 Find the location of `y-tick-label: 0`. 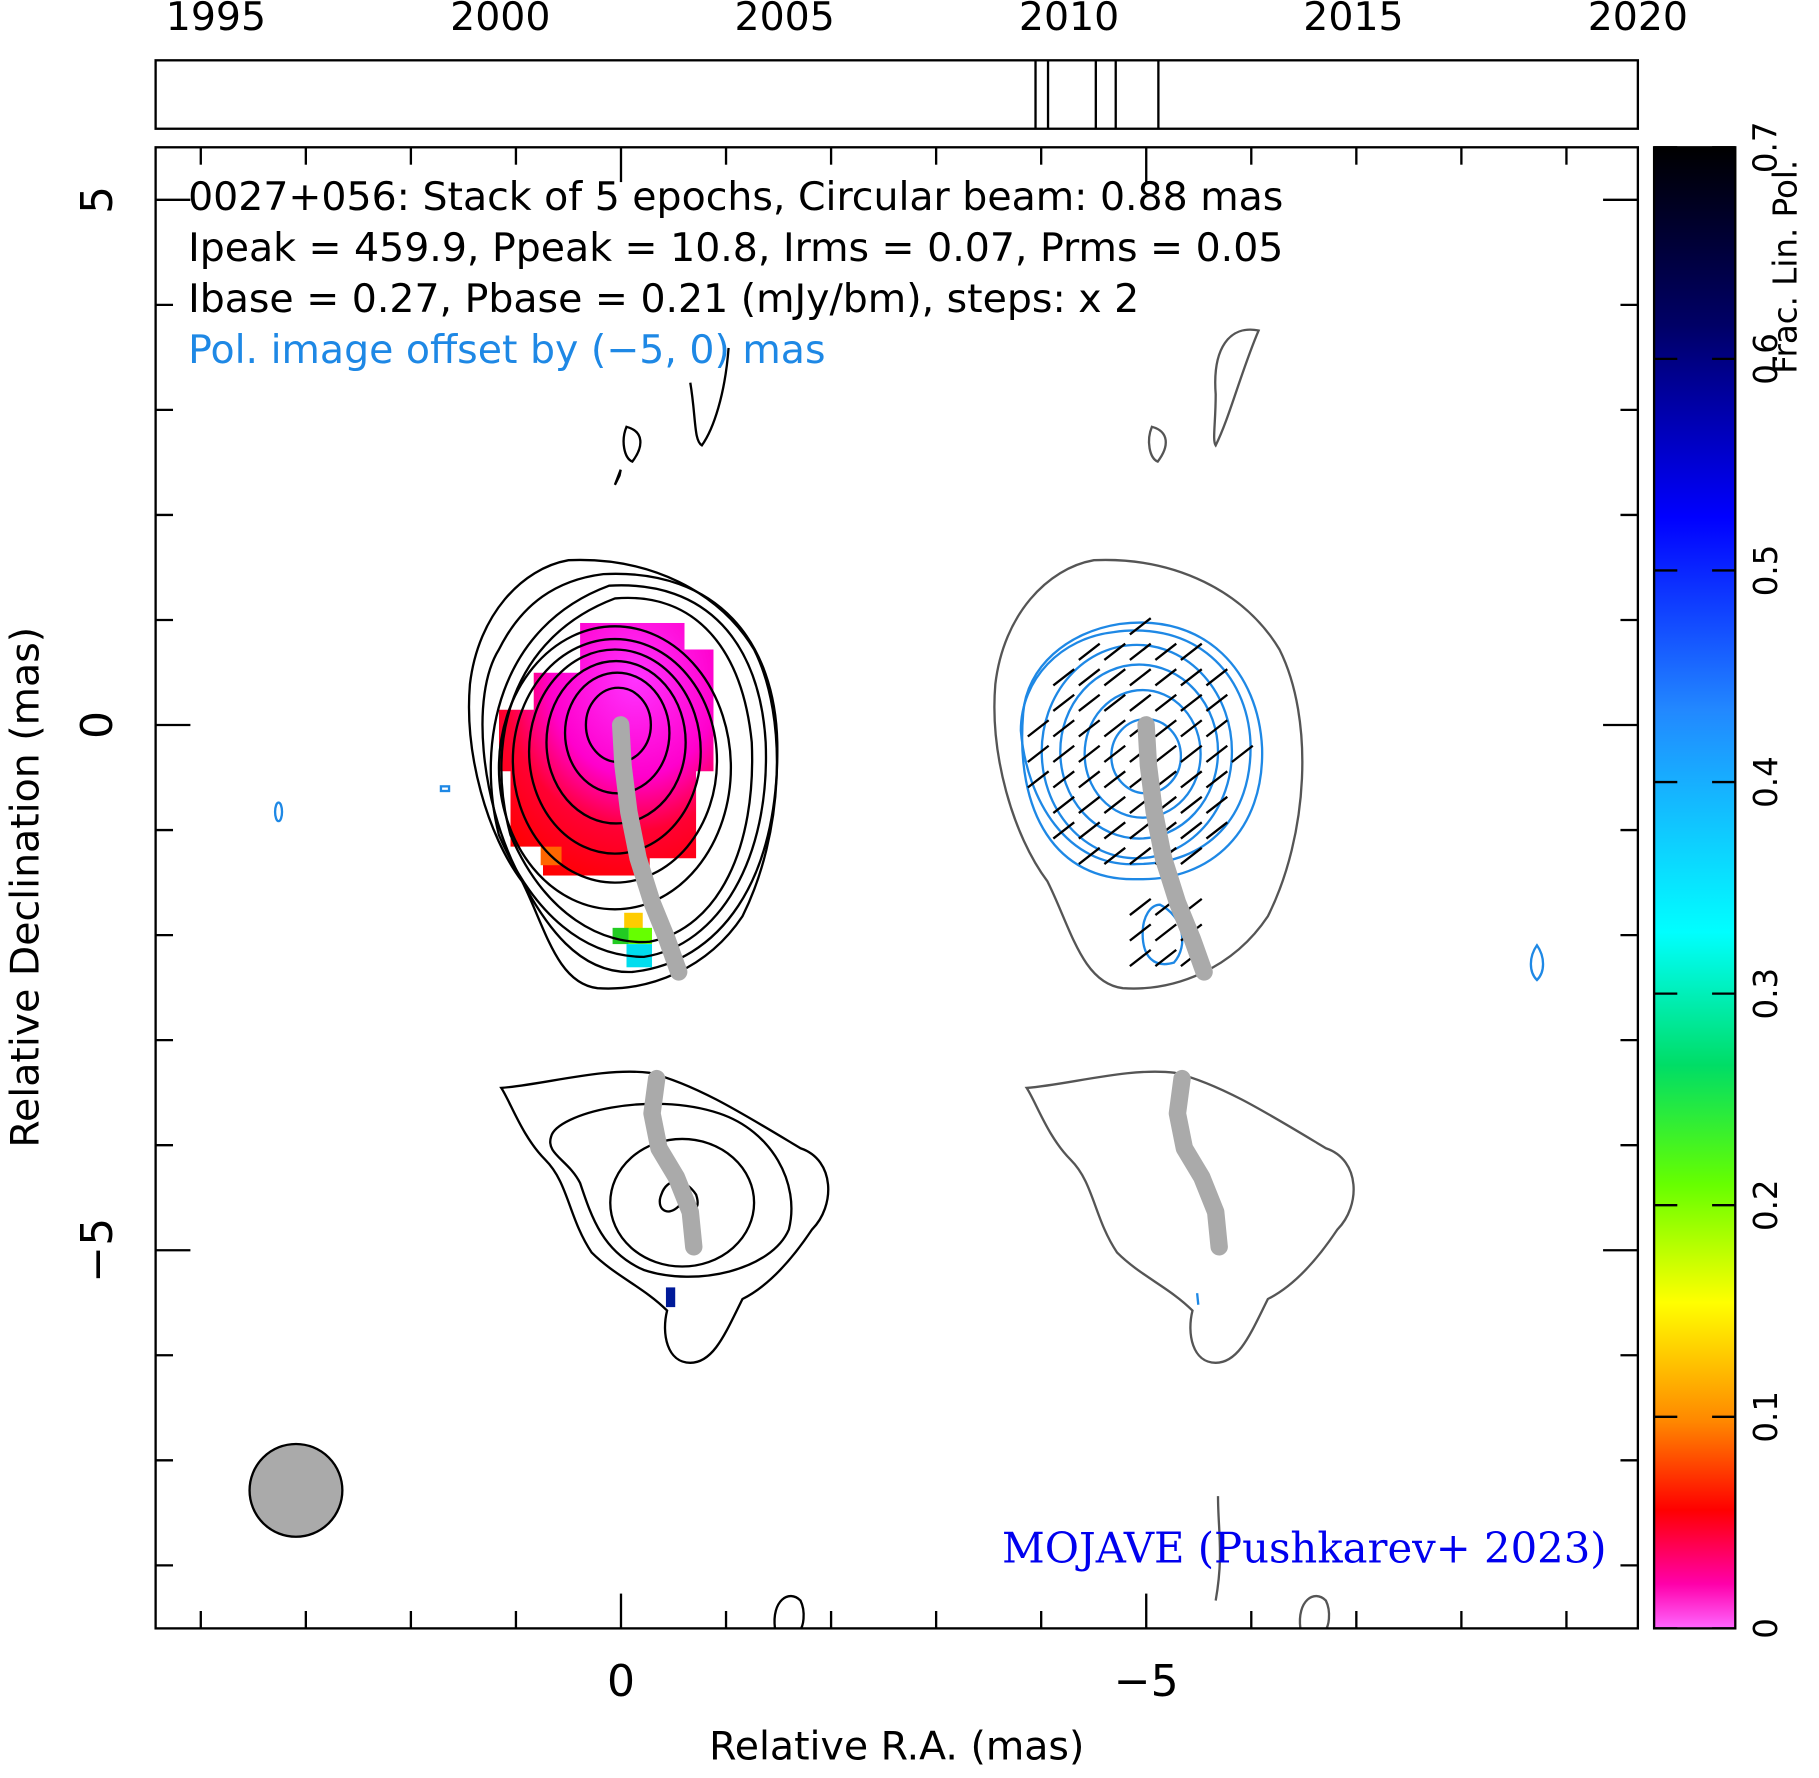

y-tick-label: 0 is located at coordinates (97, 725).